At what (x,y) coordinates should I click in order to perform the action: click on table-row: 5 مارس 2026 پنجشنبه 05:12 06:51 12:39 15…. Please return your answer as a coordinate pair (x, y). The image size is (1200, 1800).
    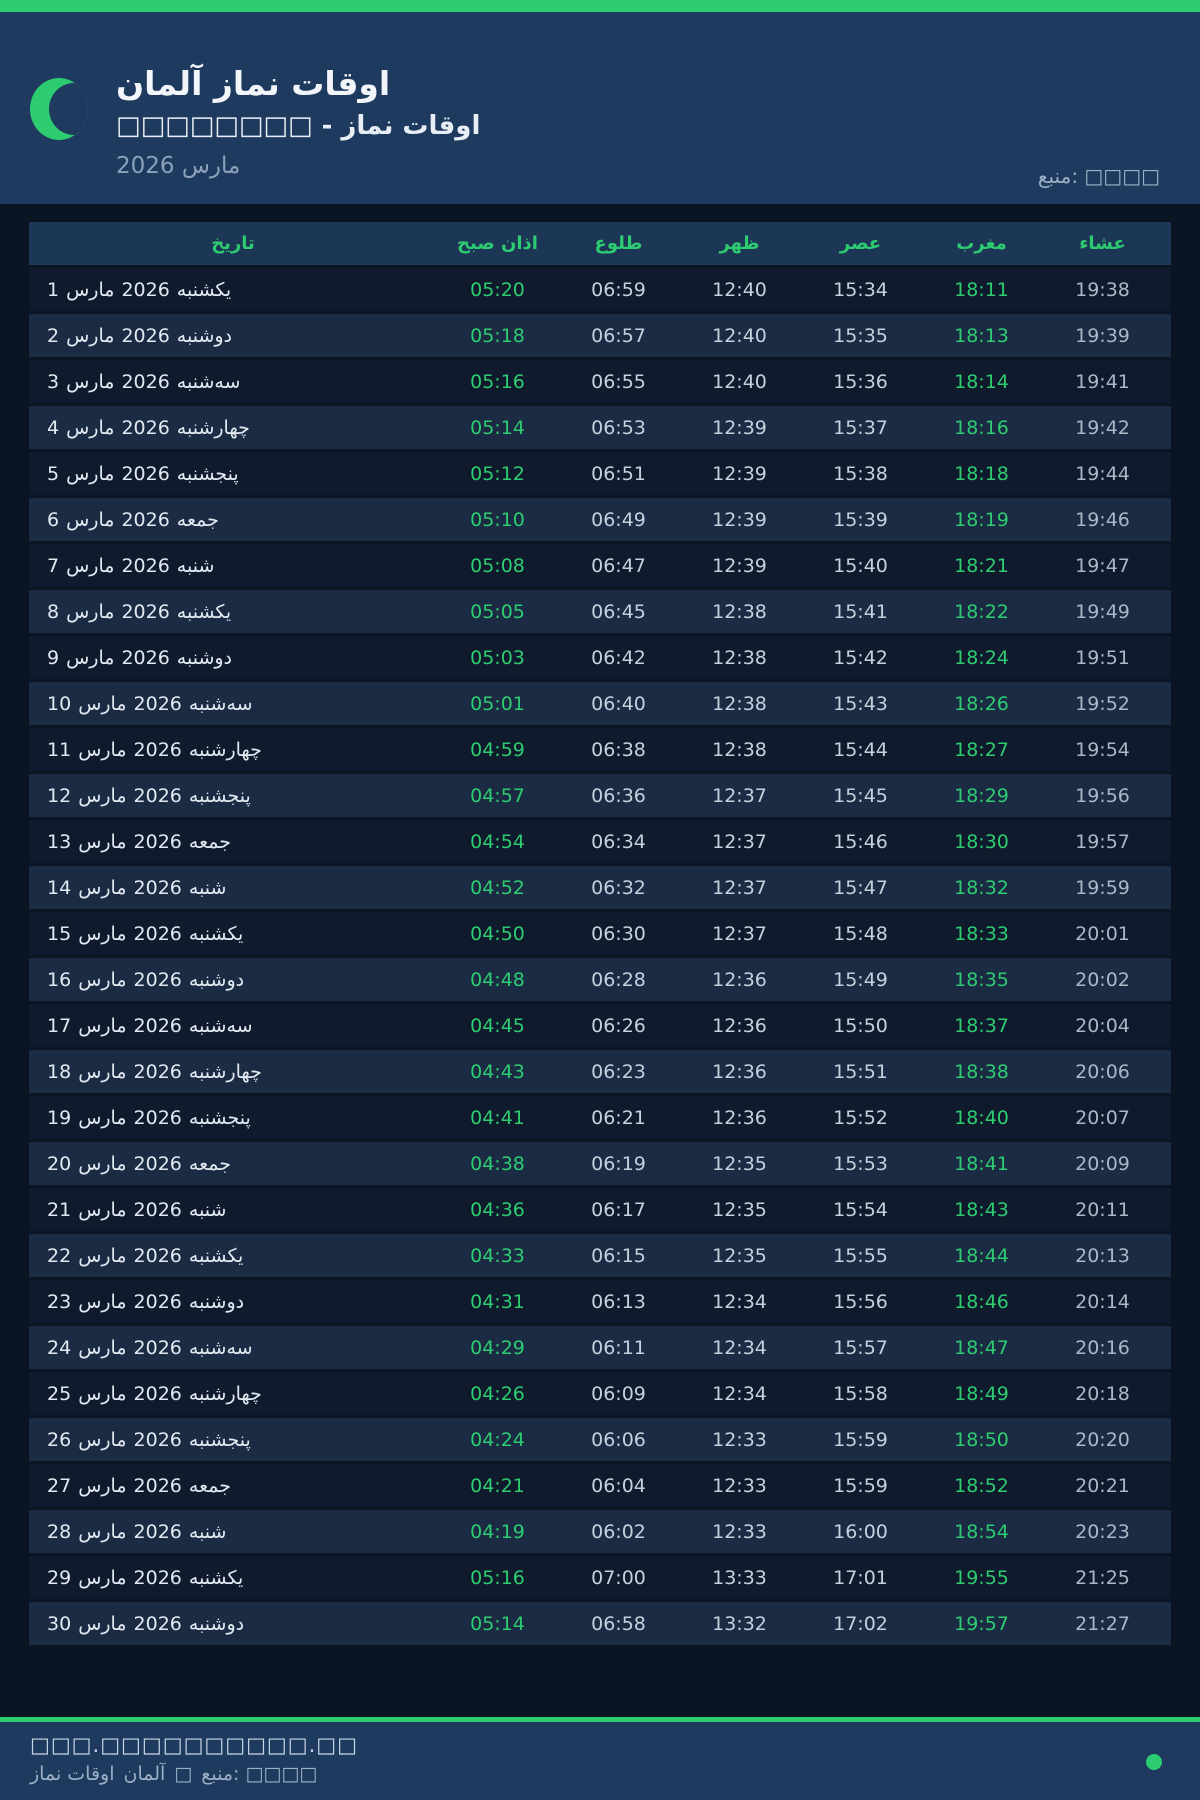
    Looking at the image, I should click on (600, 475).